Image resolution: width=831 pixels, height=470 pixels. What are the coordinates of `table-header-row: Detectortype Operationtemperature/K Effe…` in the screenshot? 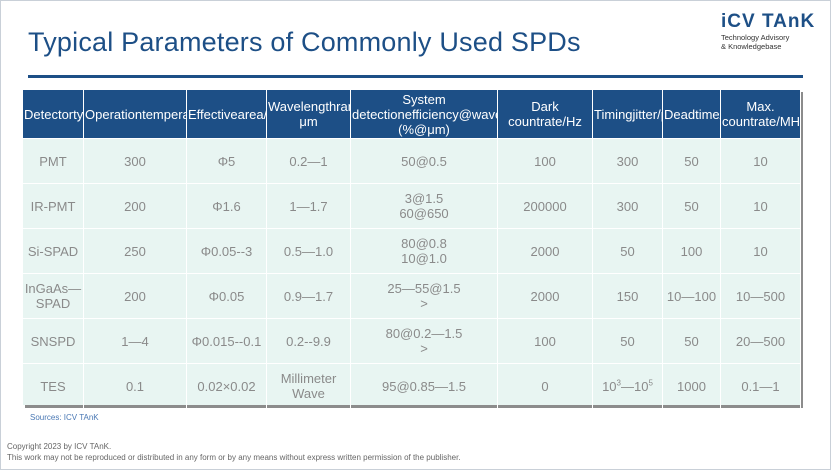 It's located at (411, 114).